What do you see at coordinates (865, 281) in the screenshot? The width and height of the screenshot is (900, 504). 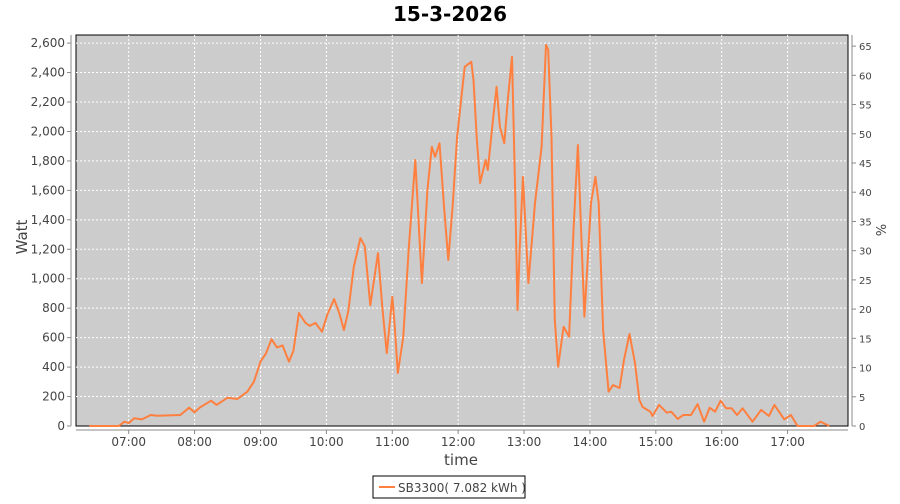 I see `y2-tick-label: 25` at bounding box center [865, 281].